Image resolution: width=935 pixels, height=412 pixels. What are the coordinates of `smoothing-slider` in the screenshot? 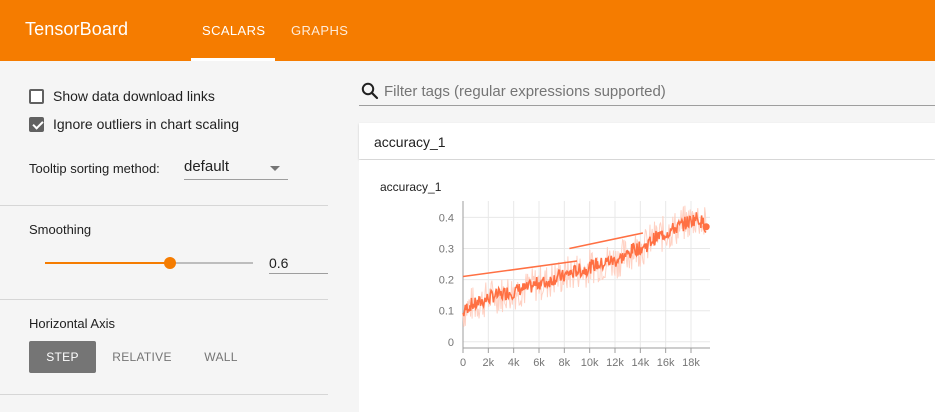 It's located at (149, 263).